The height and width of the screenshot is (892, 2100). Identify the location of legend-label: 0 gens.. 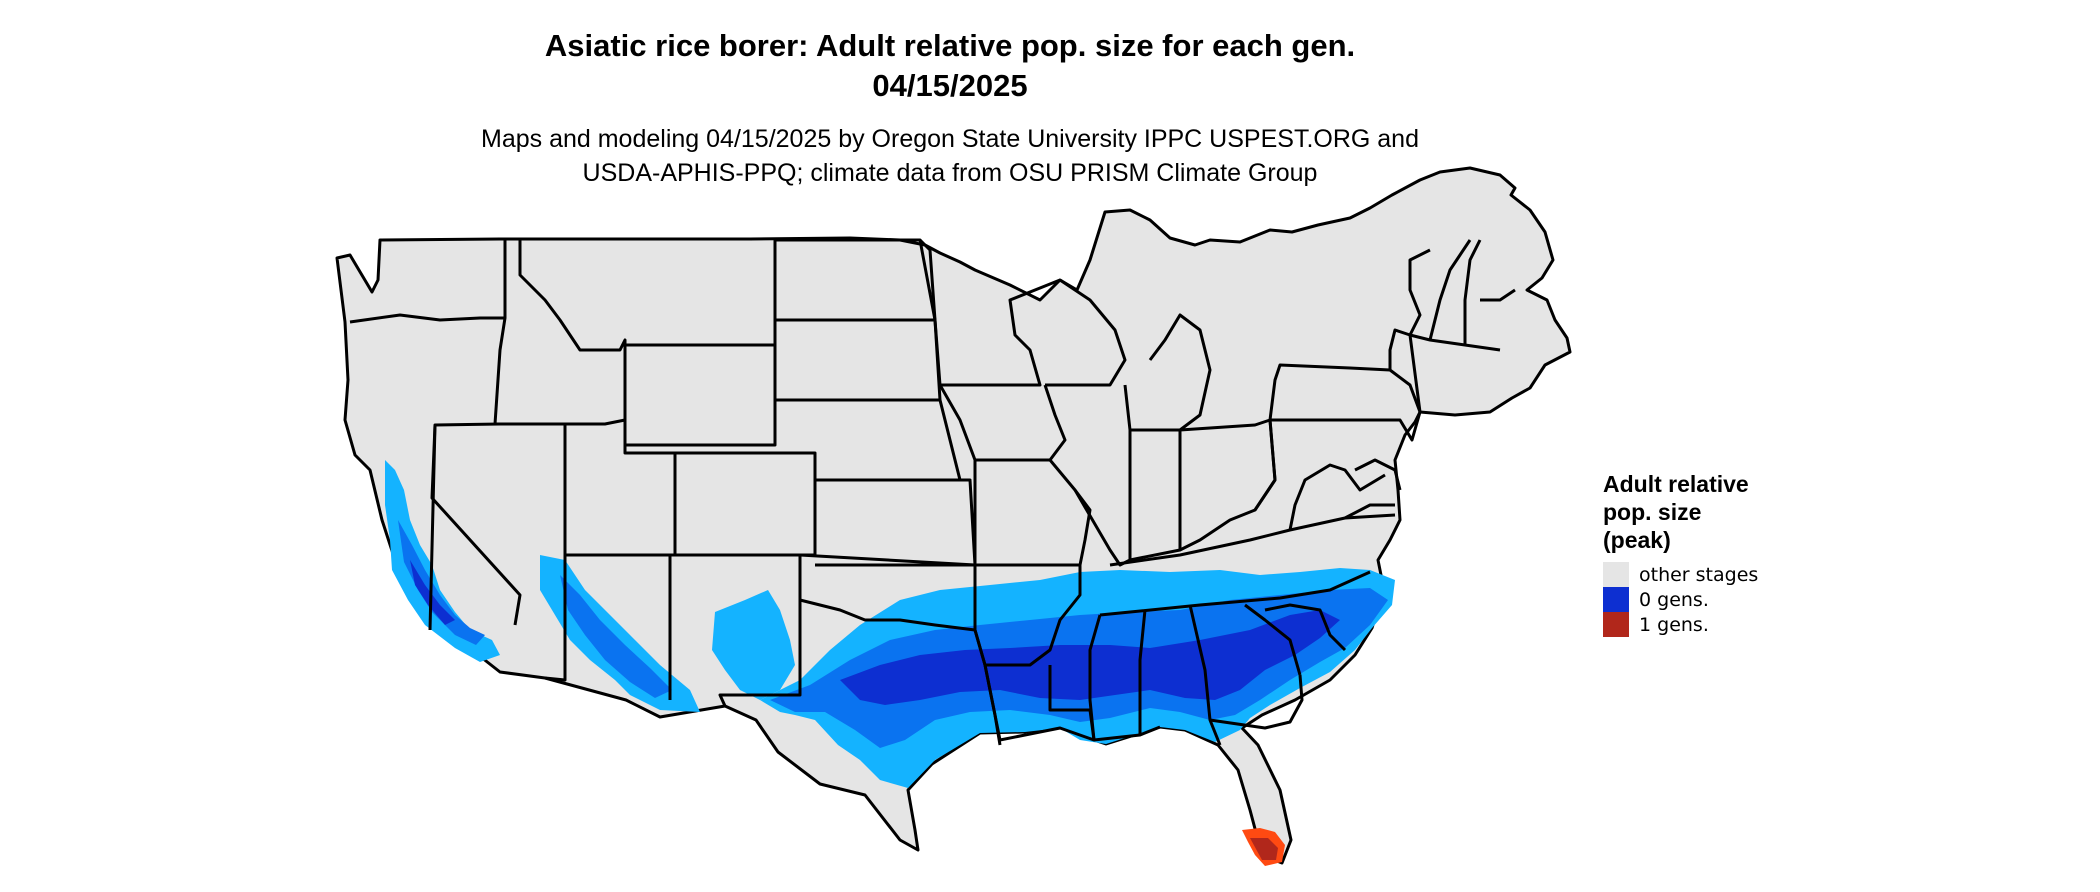
(1674, 599).